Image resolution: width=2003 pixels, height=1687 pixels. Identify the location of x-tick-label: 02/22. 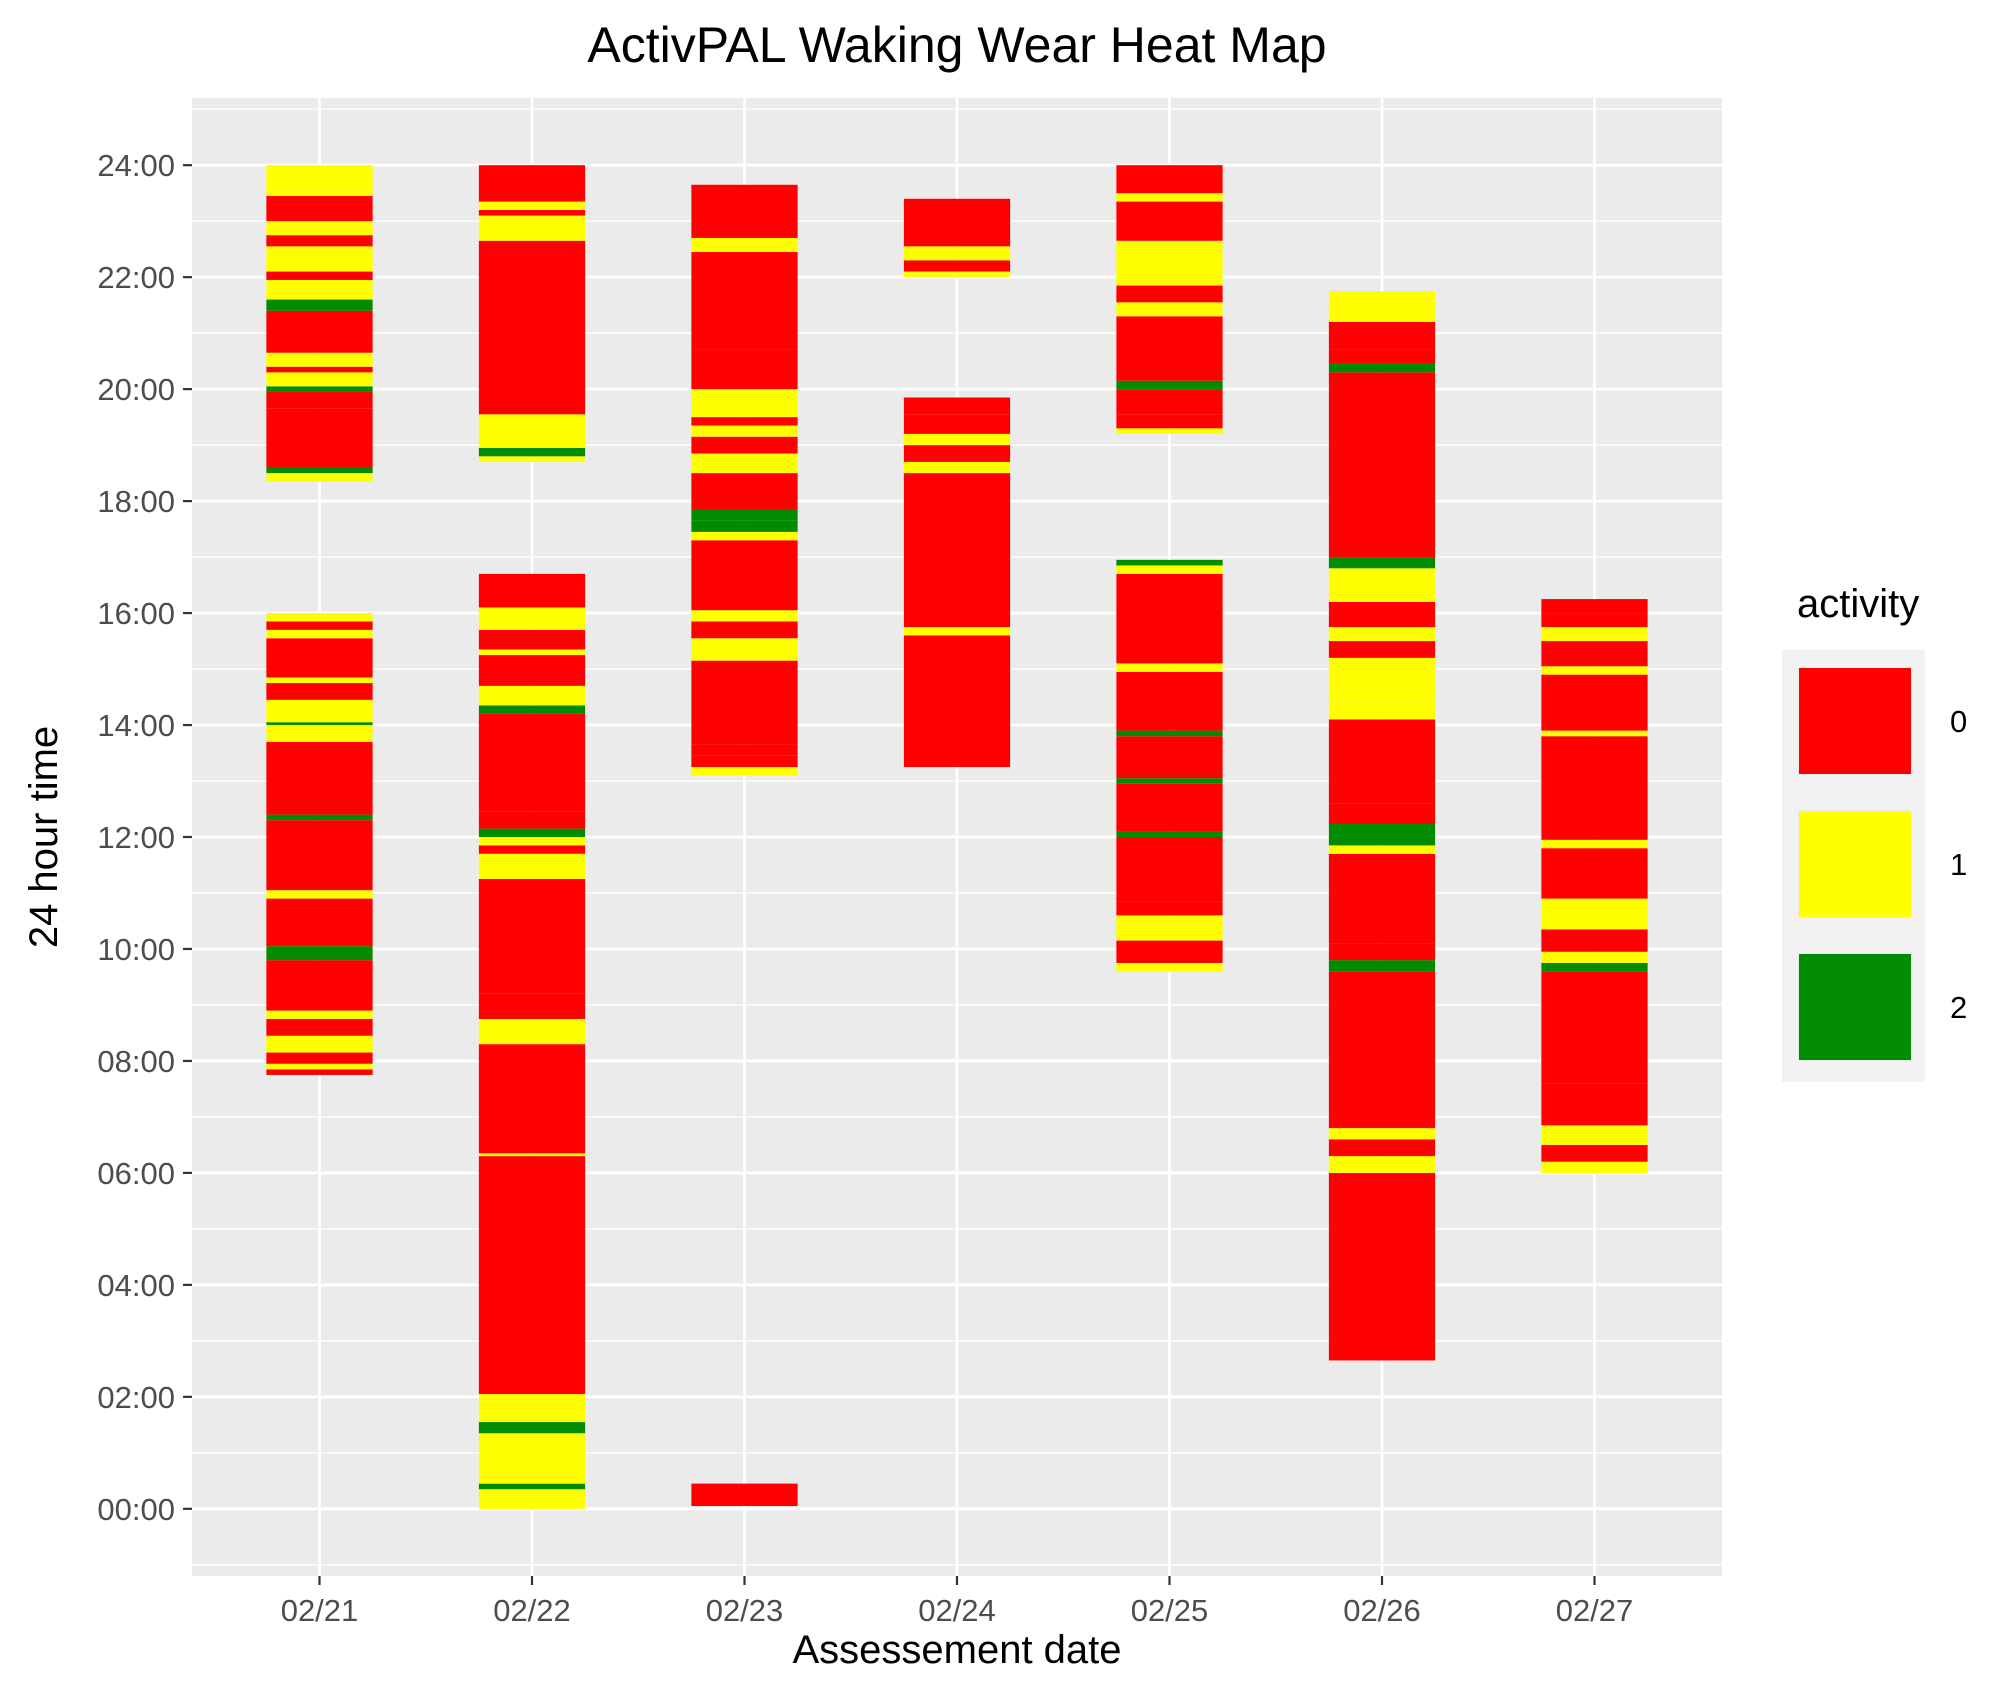
(532, 1610).